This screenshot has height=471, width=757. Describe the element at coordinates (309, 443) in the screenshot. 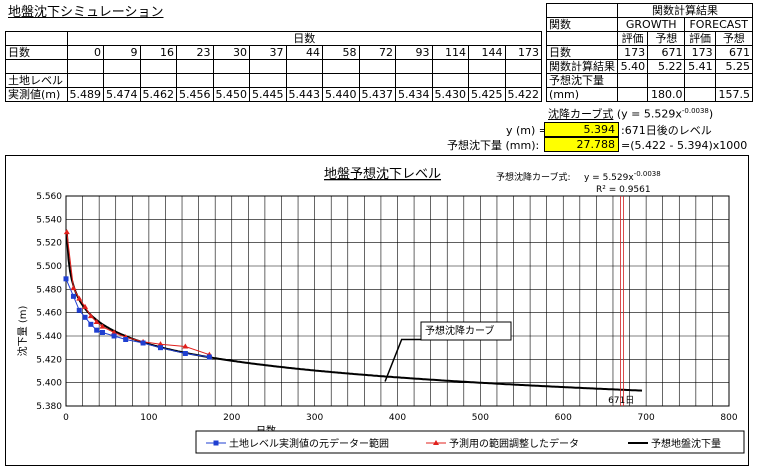

I see `legend-measured-label: 土地レベル実測値の元データー範囲` at that location.